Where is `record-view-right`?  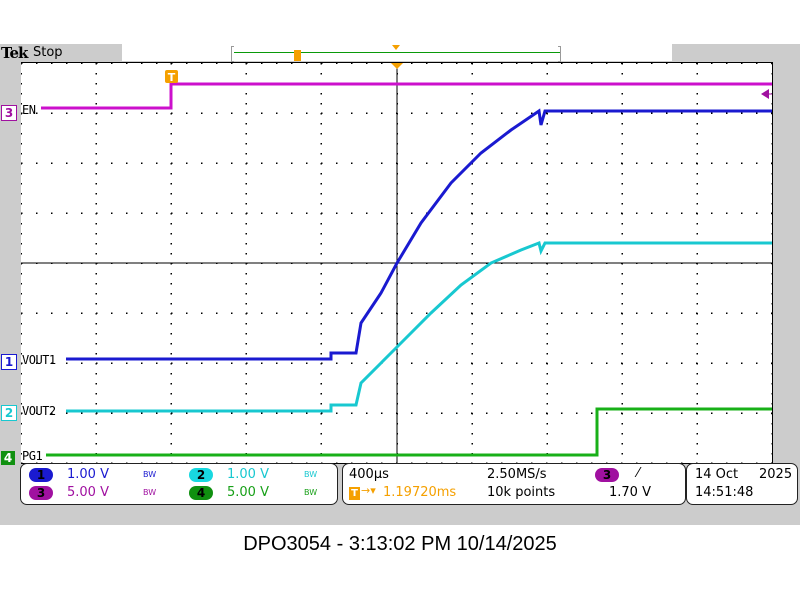
record-view-right is located at coordinates (617, 52).